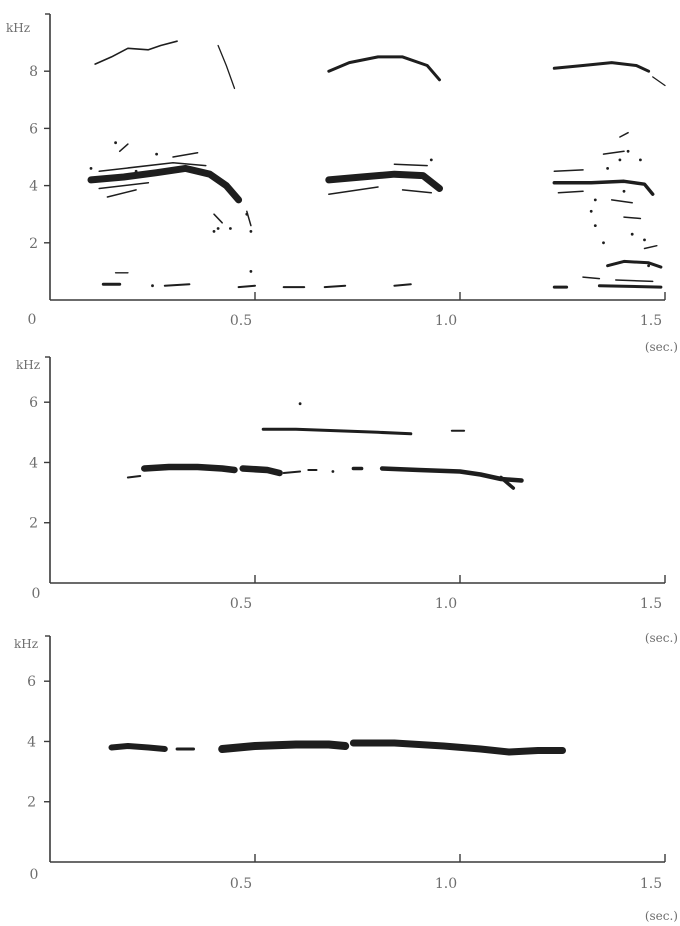  What do you see at coordinates (33, 72) in the screenshot?
I see `y-tick-label: 8` at bounding box center [33, 72].